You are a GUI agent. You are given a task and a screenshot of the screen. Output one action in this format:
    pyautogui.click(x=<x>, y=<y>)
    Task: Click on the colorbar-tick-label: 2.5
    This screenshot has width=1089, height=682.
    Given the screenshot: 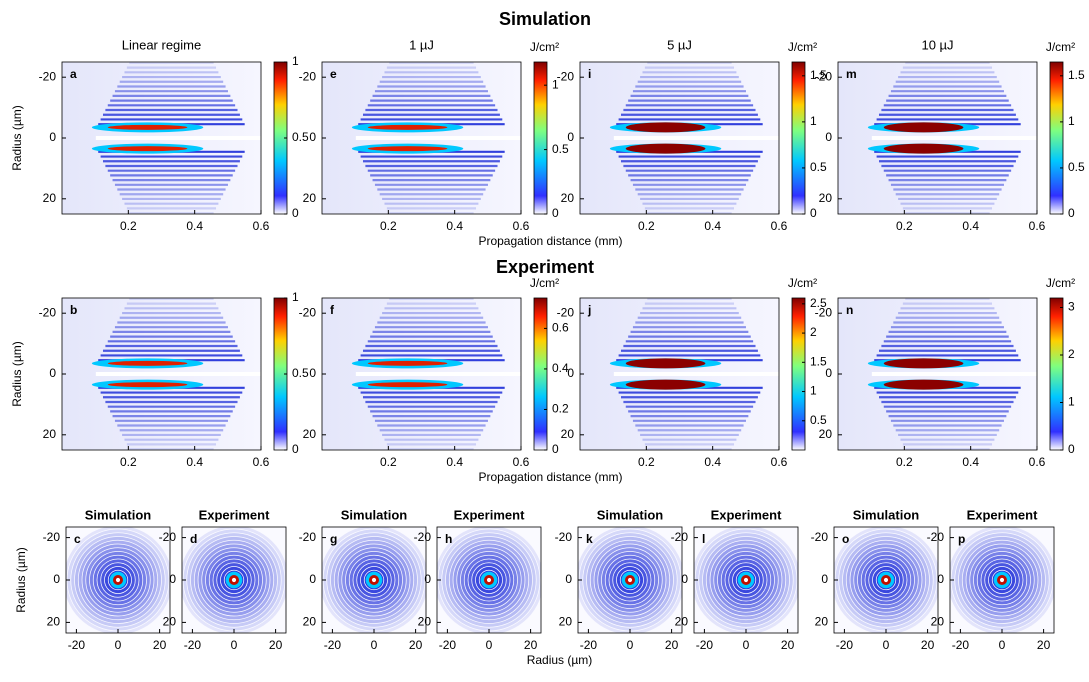 What is the action you would take?
    pyautogui.click(x=818, y=303)
    